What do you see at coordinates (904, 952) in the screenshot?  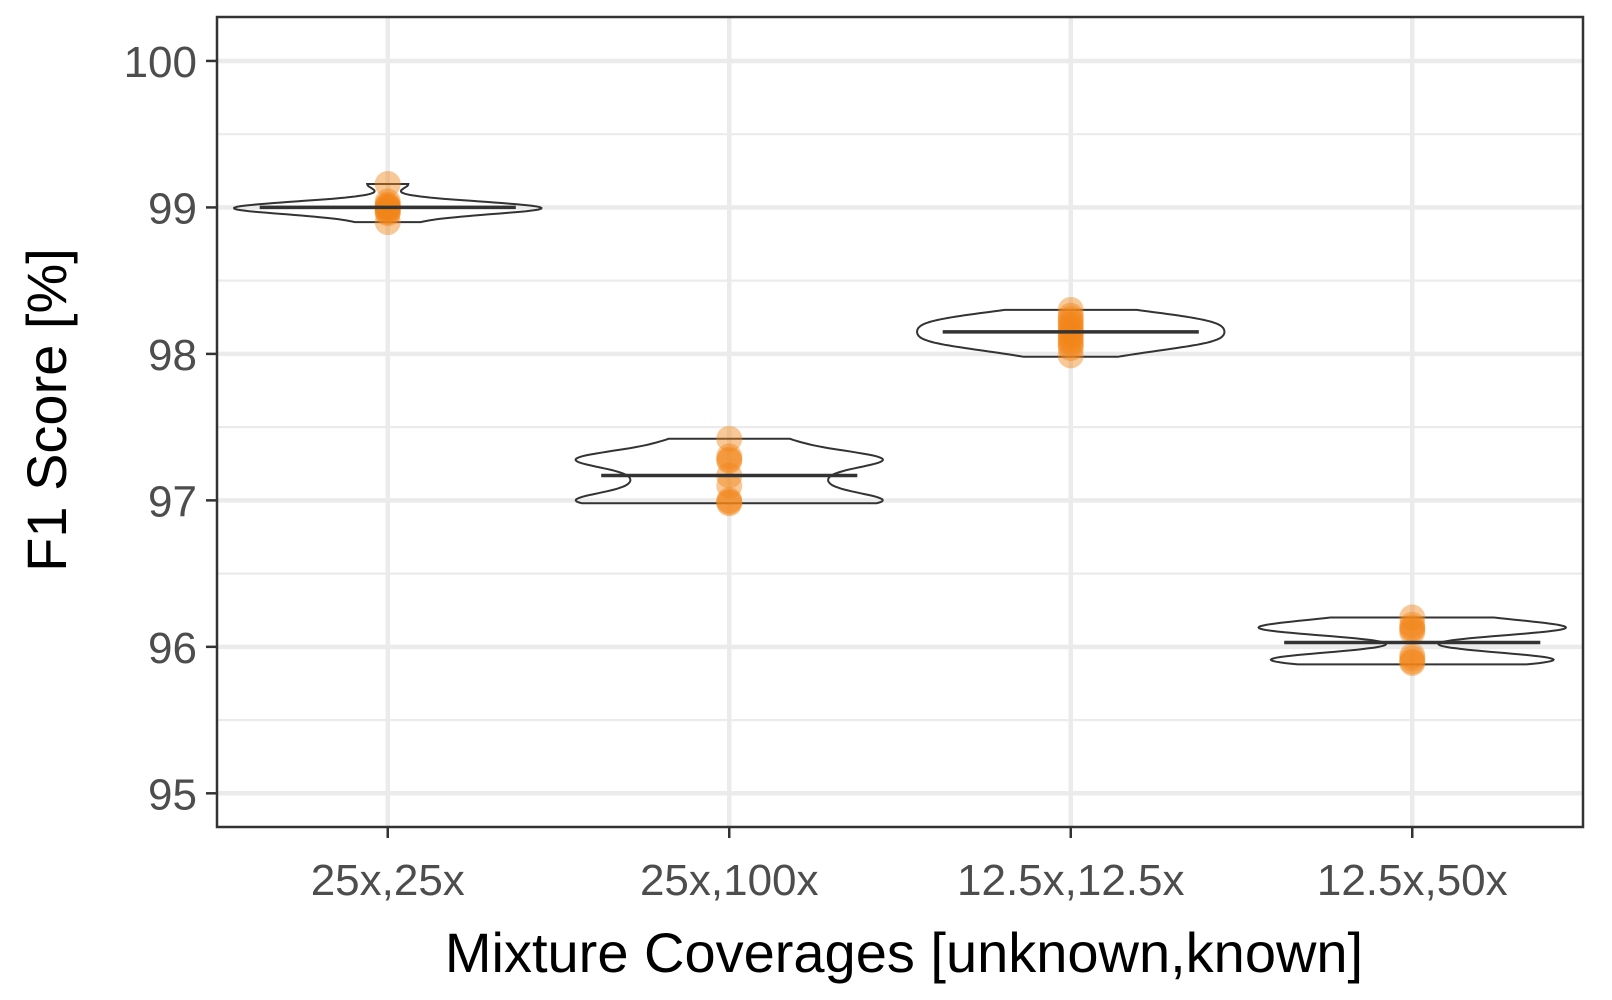 I see `x-axis-title: Mixture Coverages [unknown,known]` at bounding box center [904, 952].